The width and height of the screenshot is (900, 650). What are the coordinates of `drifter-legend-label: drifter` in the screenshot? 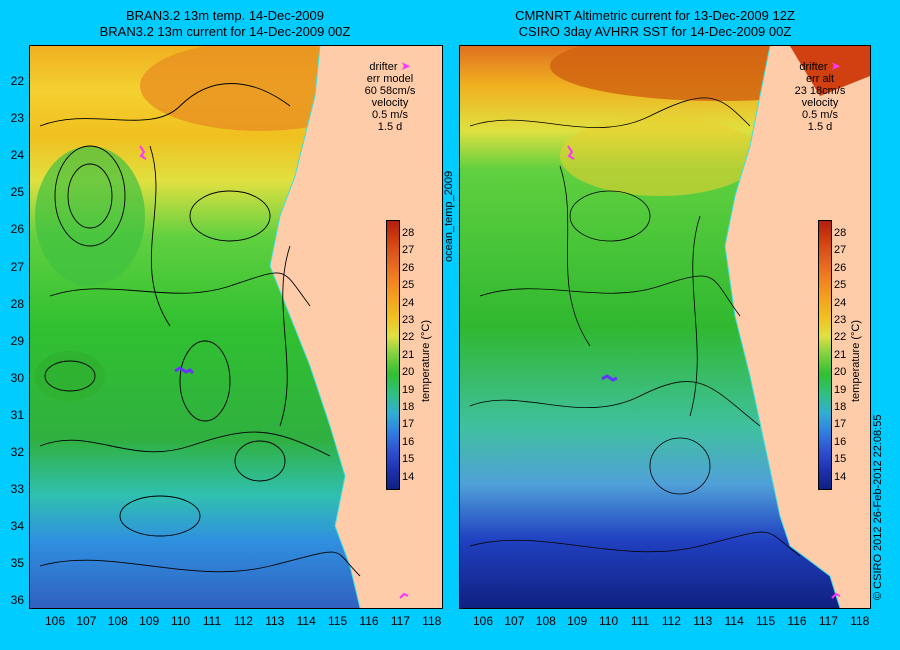 It's located at (383, 67).